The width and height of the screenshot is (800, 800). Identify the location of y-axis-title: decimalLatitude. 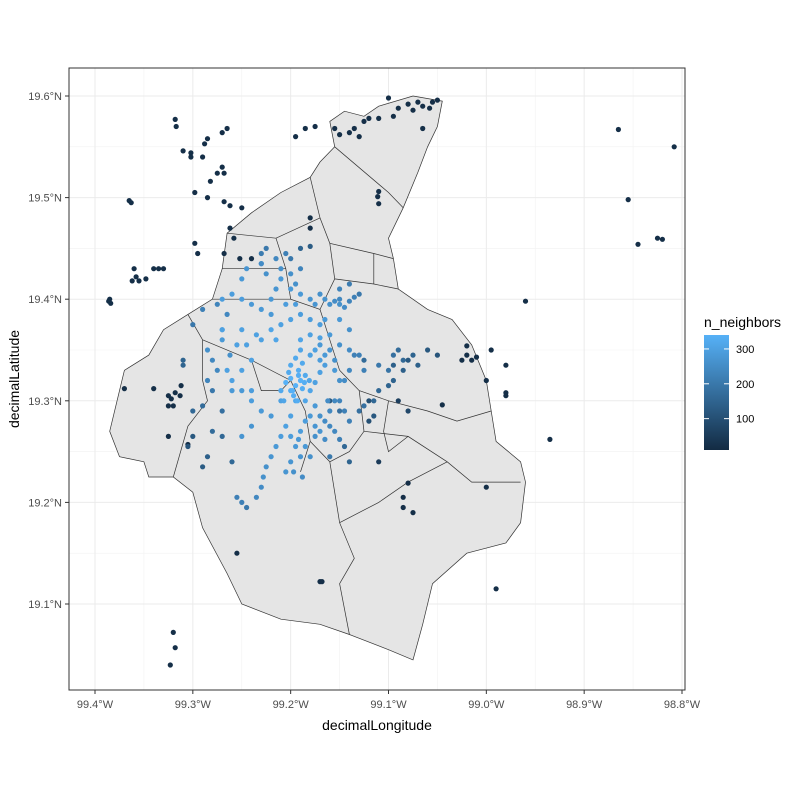
(14, 379).